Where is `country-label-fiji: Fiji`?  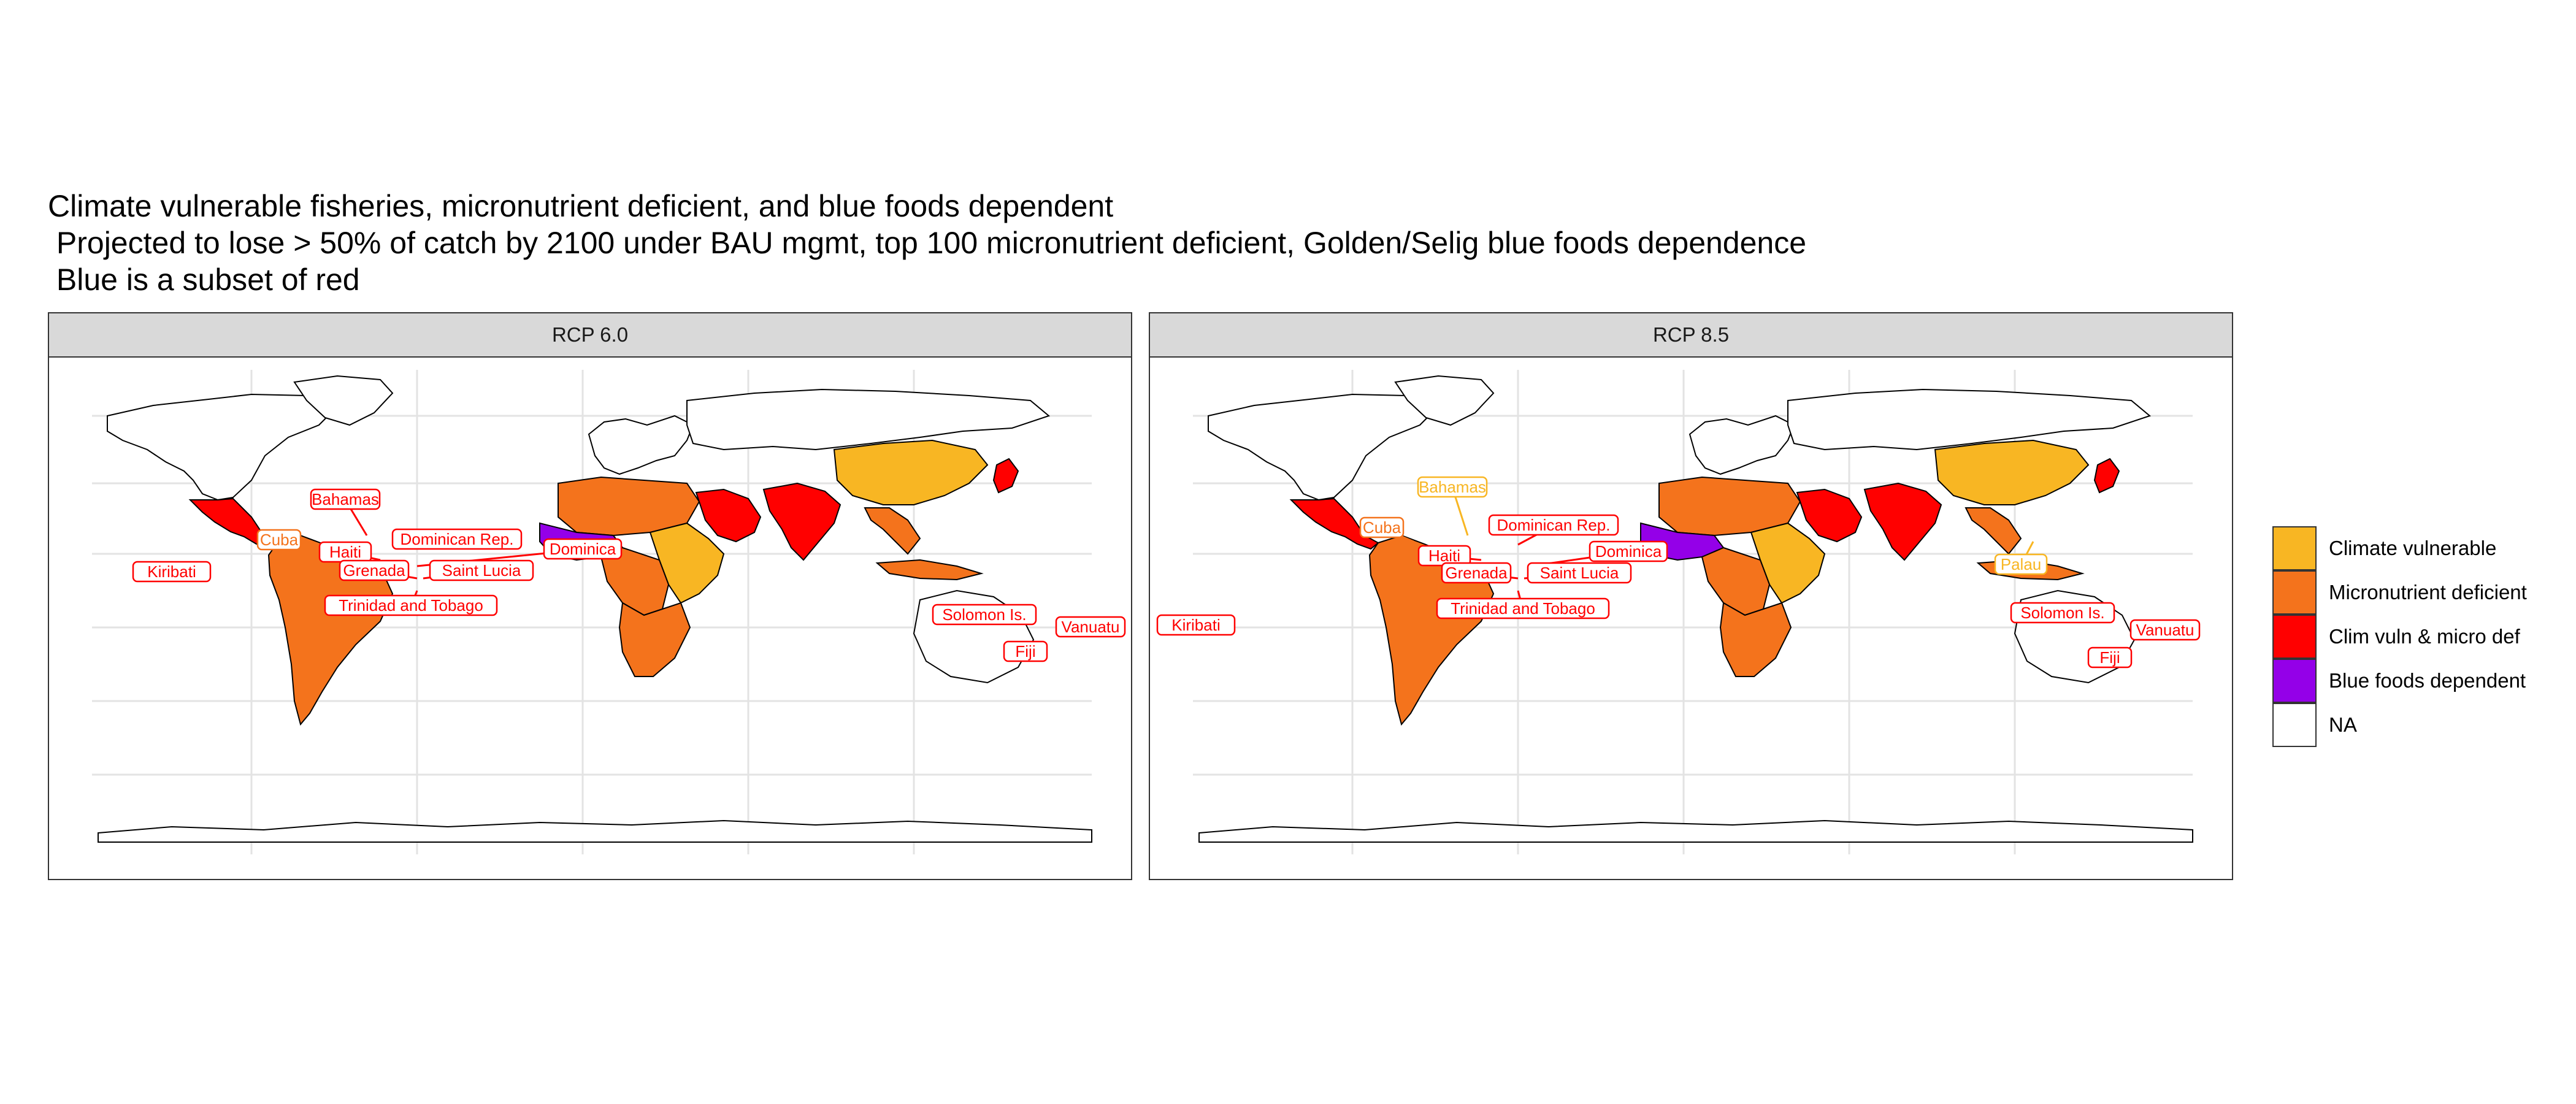 country-label-fiji: Fiji is located at coordinates (1025, 651).